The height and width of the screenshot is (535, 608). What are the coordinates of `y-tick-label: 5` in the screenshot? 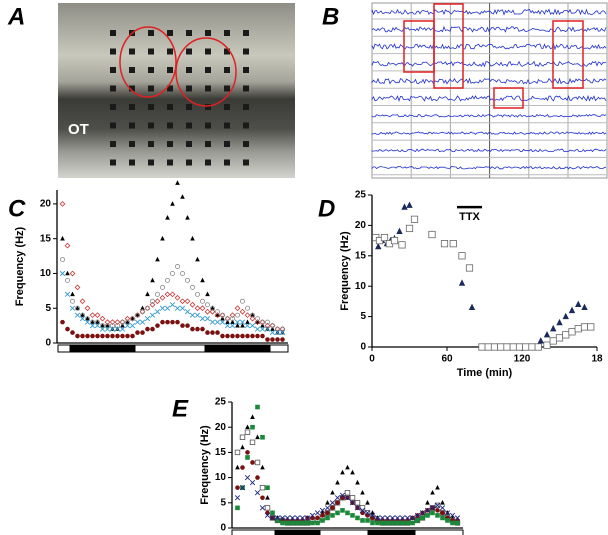 It's located at (223, 502).